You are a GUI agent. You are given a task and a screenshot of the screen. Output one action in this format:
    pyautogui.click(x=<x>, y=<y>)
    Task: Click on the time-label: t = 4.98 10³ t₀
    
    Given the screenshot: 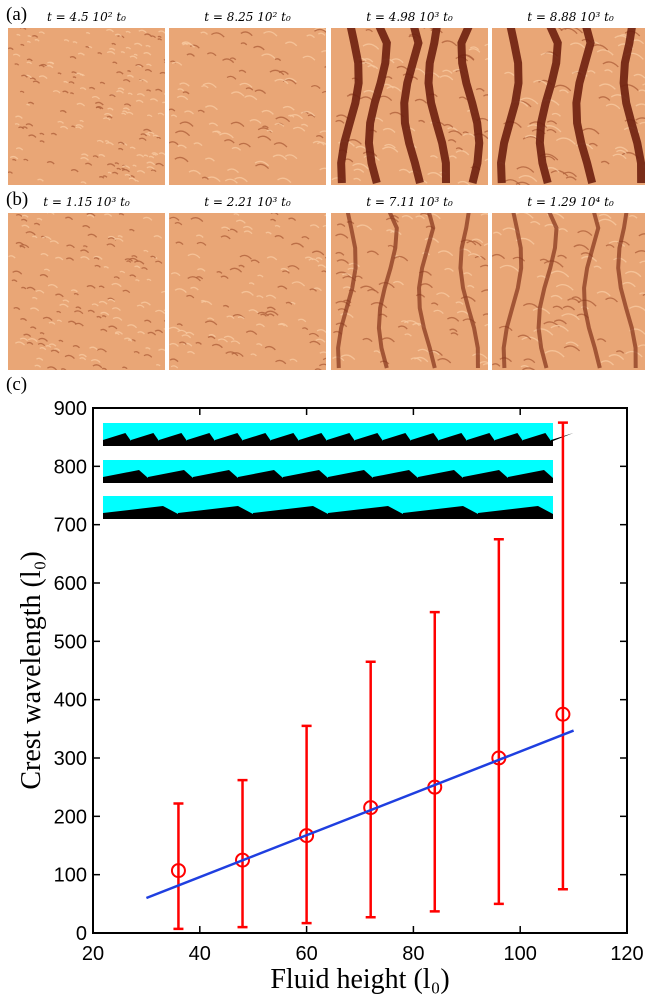 What is the action you would take?
    pyautogui.click(x=409, y=17)
    